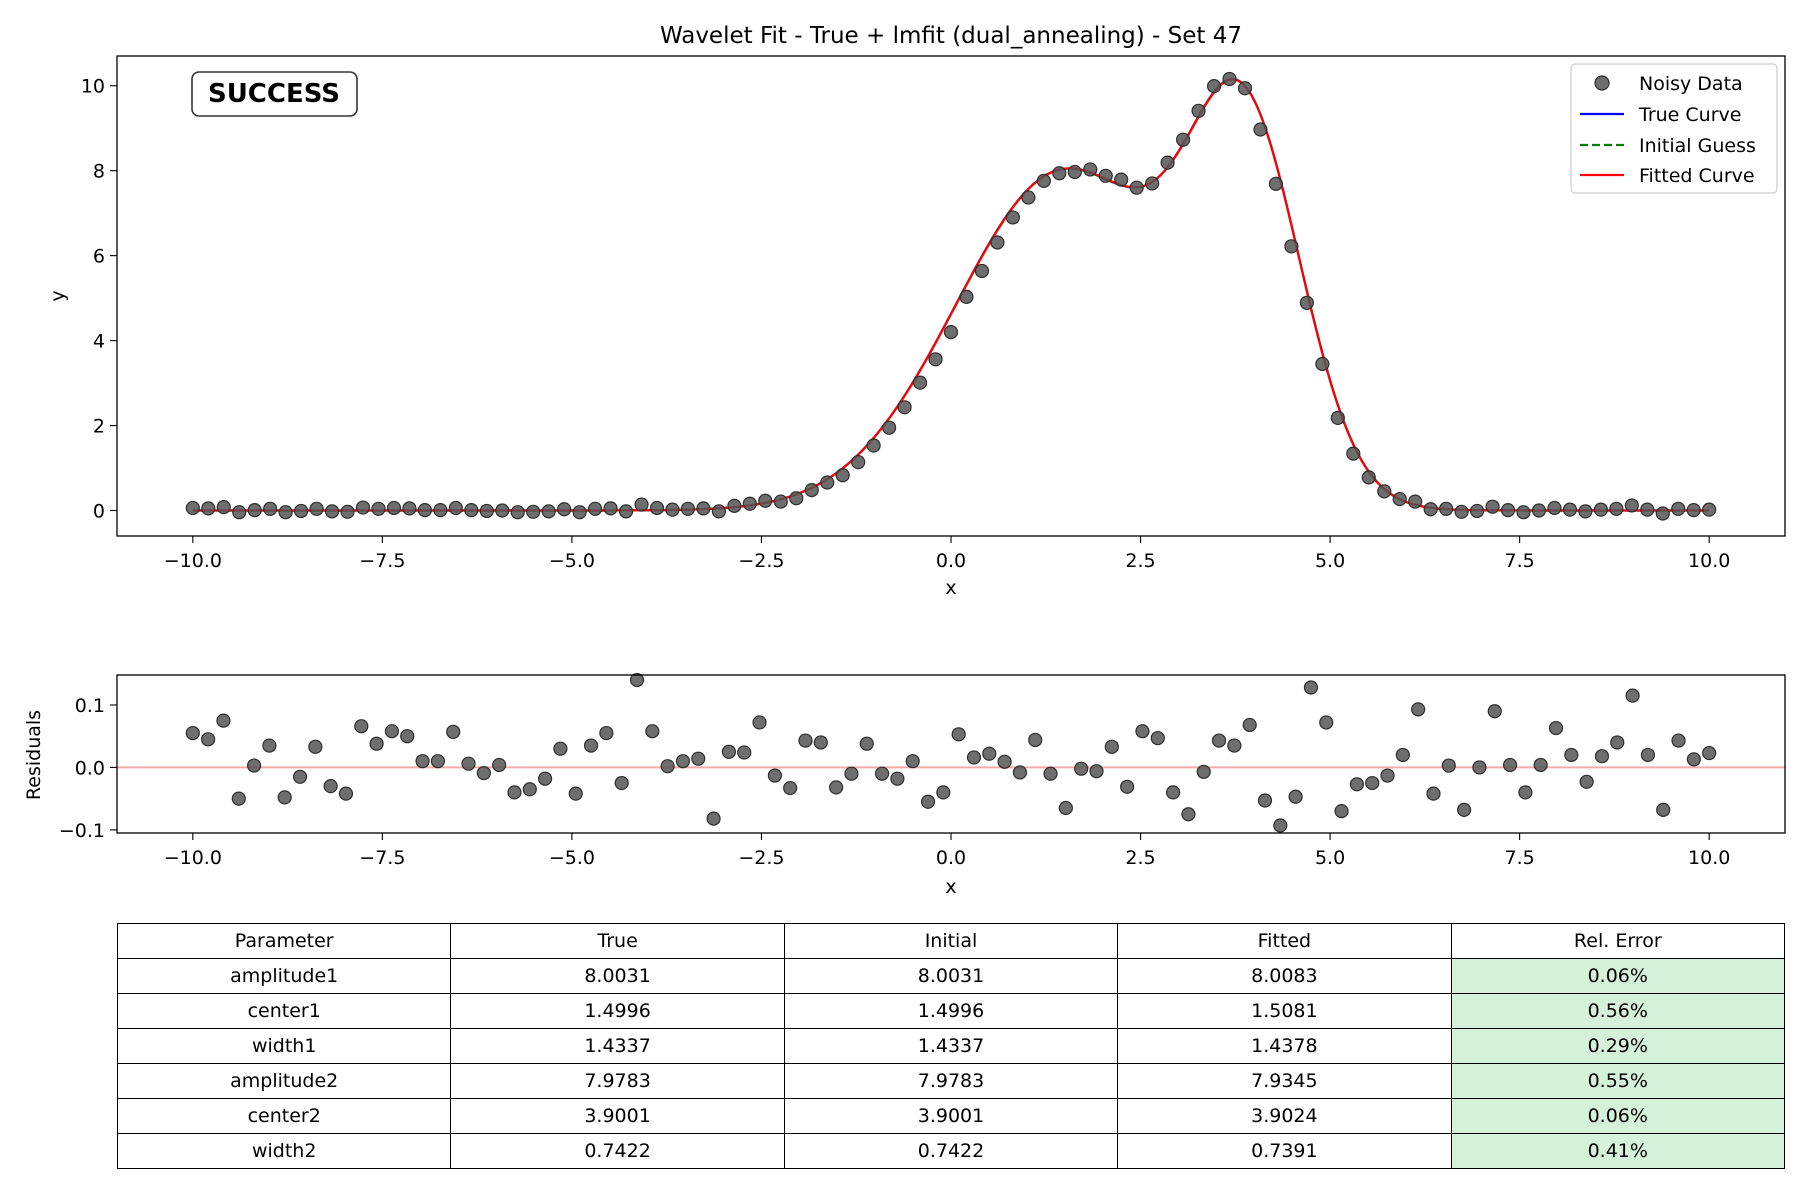  Describe the element at coordinates (1618, 976) in the screenshot. I see `table-cell-rel-error: 0.06%` at that location.